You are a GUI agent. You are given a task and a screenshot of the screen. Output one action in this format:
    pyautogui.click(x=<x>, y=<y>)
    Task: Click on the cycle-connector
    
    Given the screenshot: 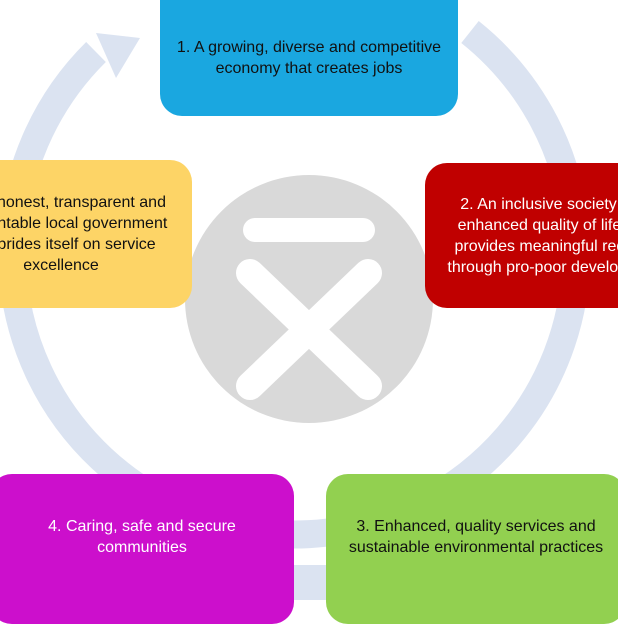 What is the action you would take?
    pyautogui.click(x=310, y=582)
    